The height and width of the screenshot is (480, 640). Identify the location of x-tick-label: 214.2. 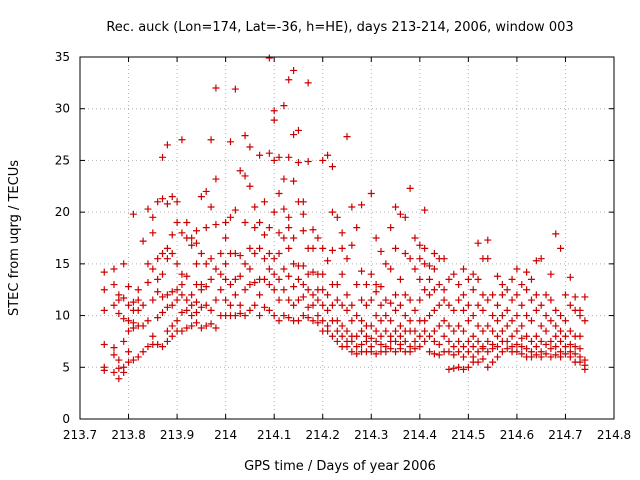
(323, 435).